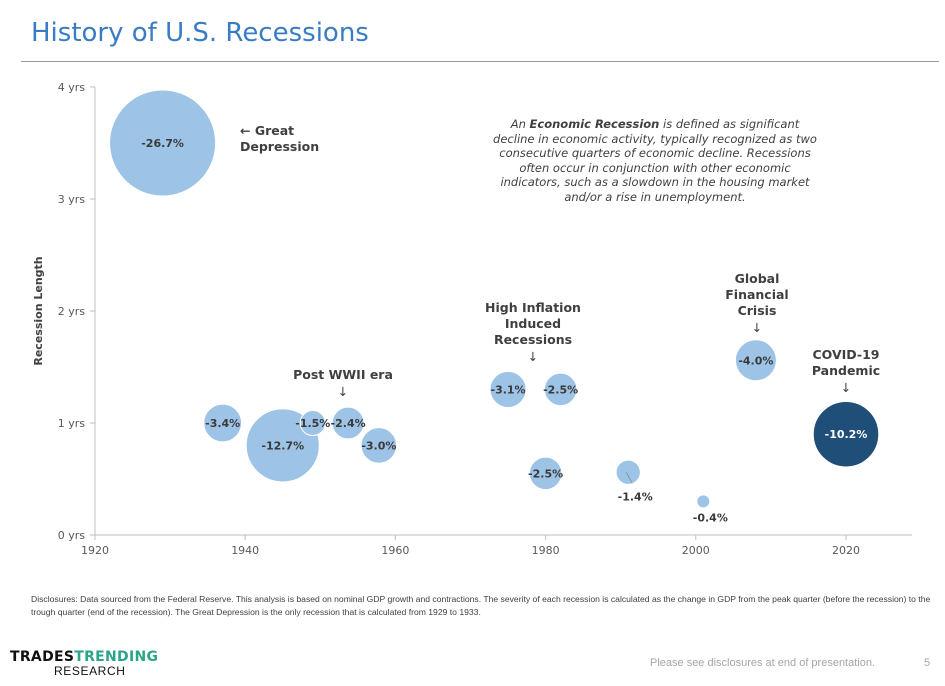 This screenshot has width=945, height=686. I want to click on bubble-label: -26.7%, so click(162, 143).